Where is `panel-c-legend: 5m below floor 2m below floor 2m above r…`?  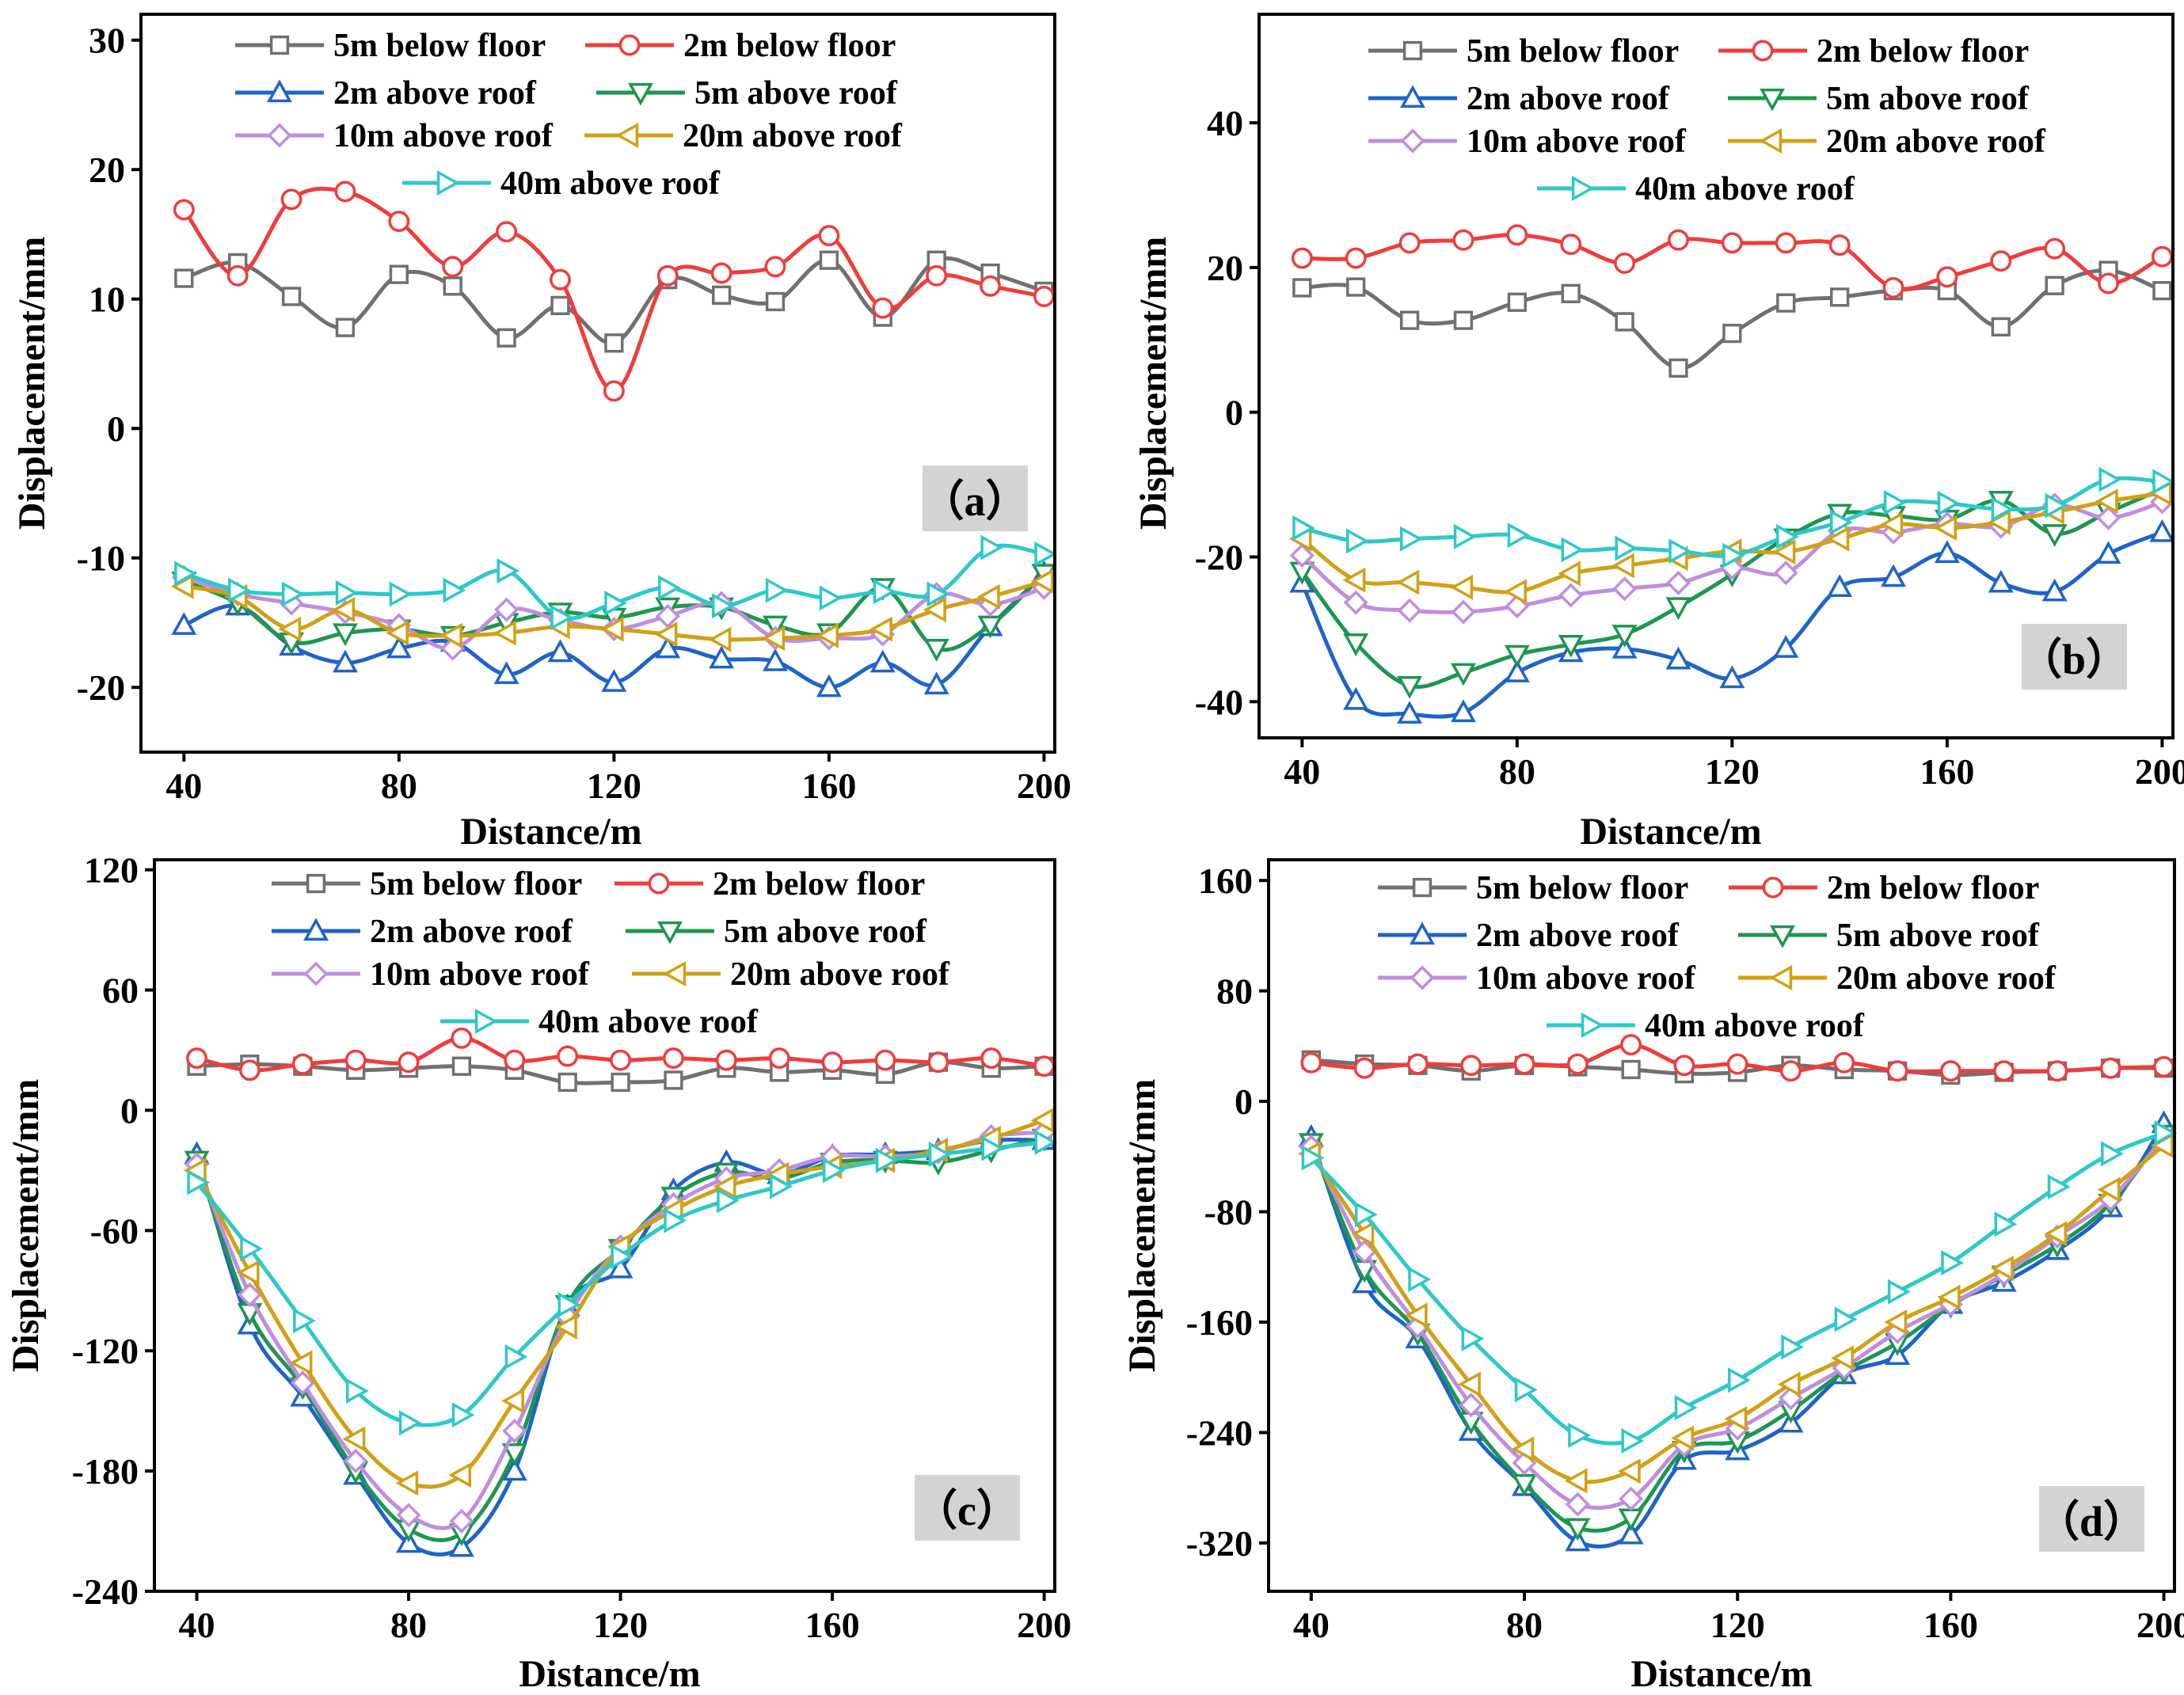
panel-c-legend: 5m below floor 2m below floor 2m above r… is located at coordinates (611, 953).